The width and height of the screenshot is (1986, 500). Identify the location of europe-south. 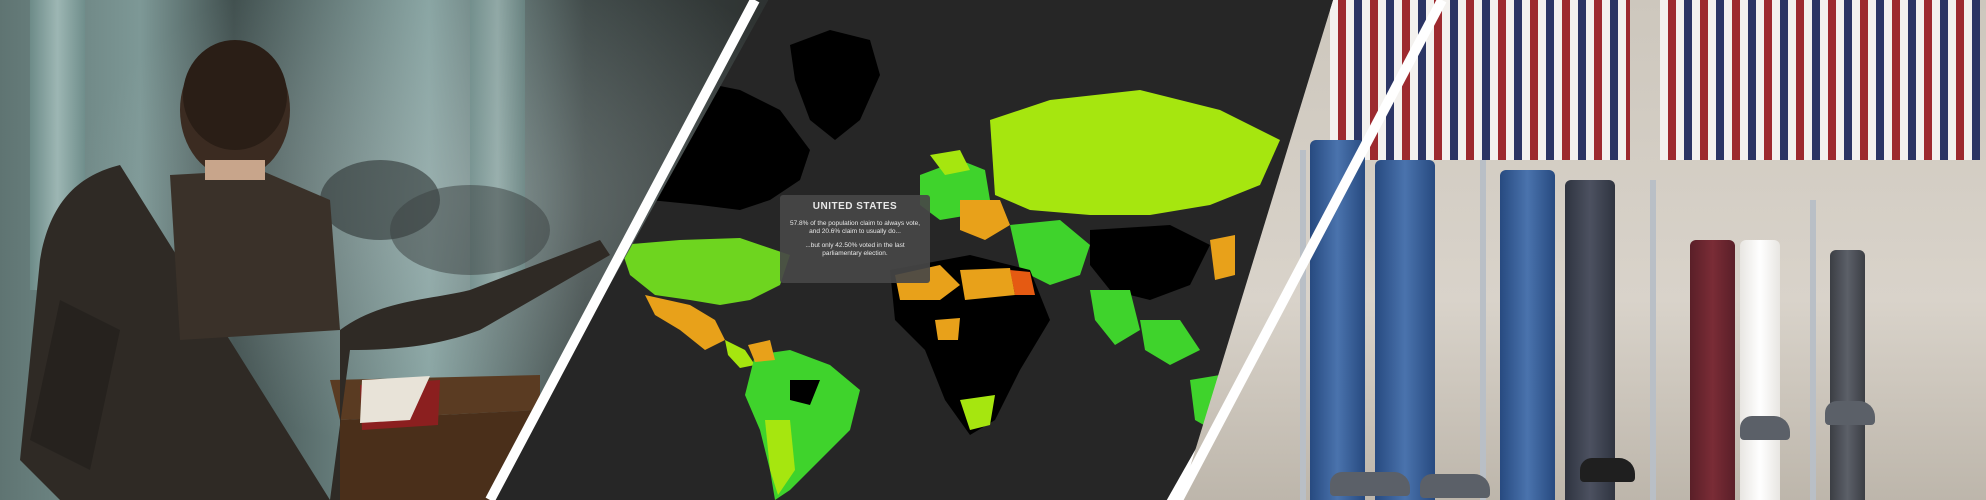
(985, 220).